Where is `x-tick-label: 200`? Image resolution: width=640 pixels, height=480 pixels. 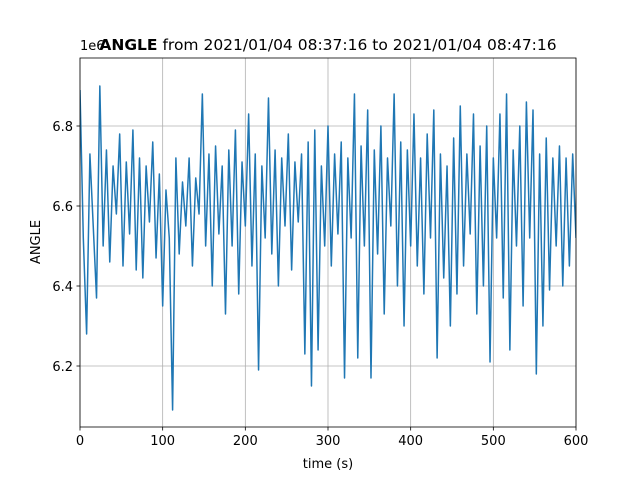
x-tick-label: 200 is located at coordinates (245, 441).